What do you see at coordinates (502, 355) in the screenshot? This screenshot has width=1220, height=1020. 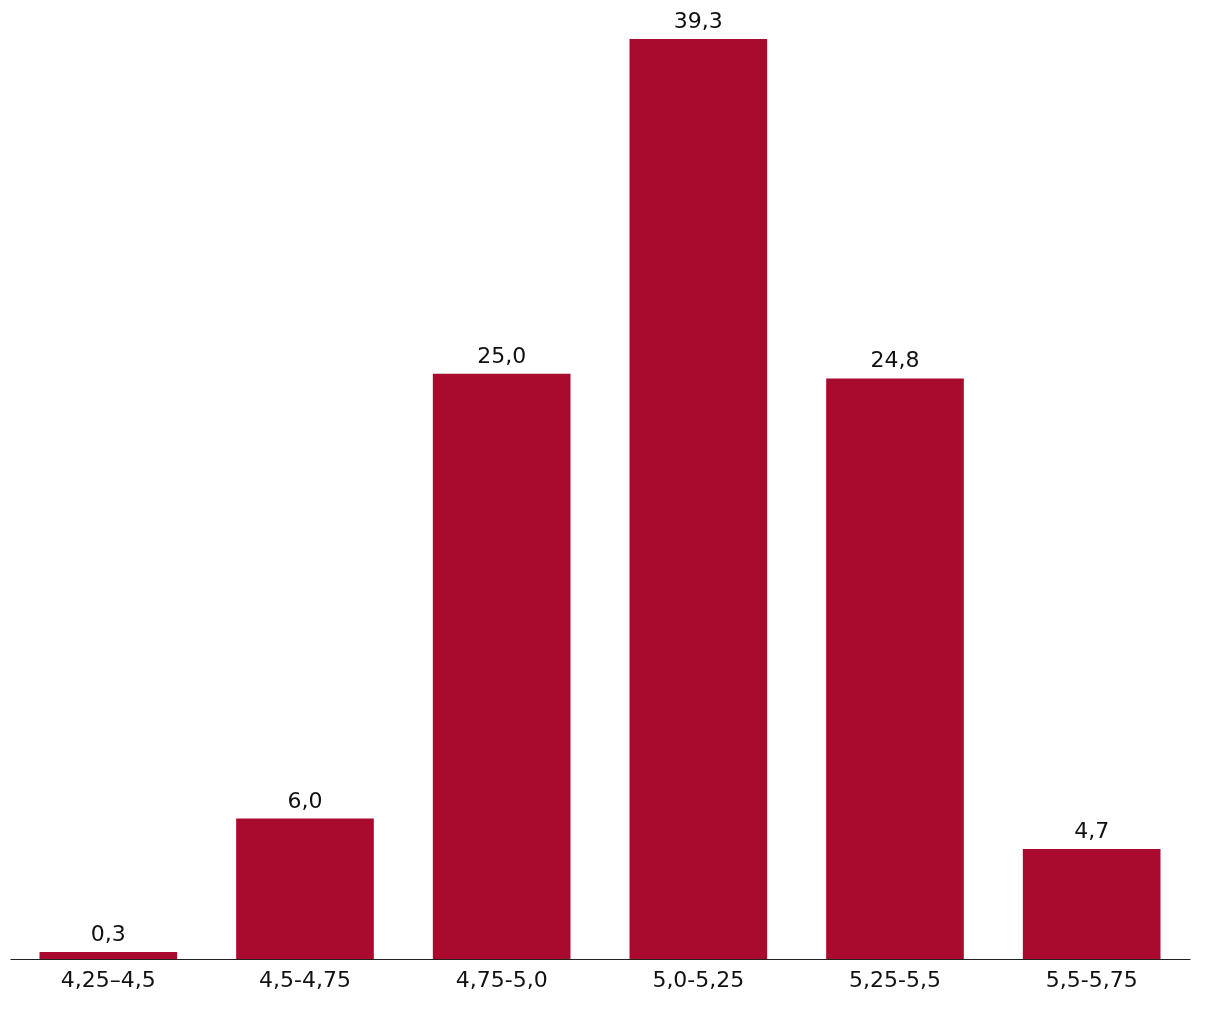 I see `data-label: 25,0` at bounding box center [502, 355].